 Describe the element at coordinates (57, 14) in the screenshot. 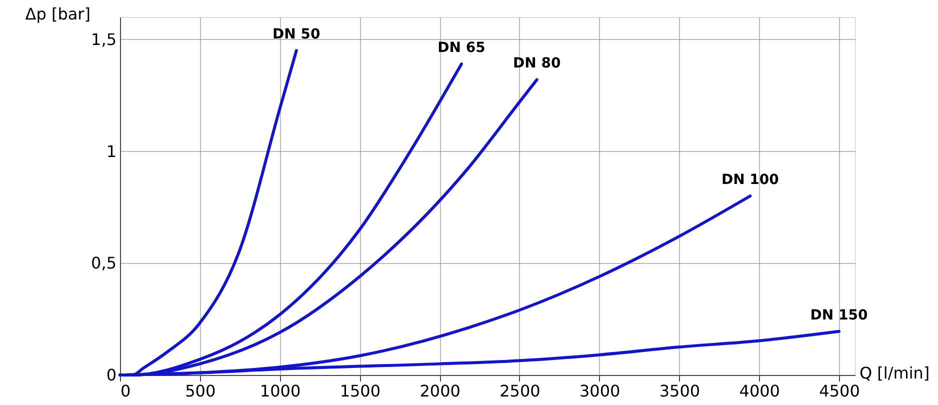

I see `y-axis-title: Δp [bar]` at that location.